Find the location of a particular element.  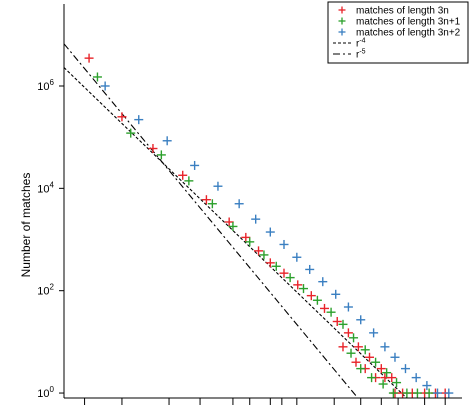

legend-label: r-5 is located at coordinates (361, 55).